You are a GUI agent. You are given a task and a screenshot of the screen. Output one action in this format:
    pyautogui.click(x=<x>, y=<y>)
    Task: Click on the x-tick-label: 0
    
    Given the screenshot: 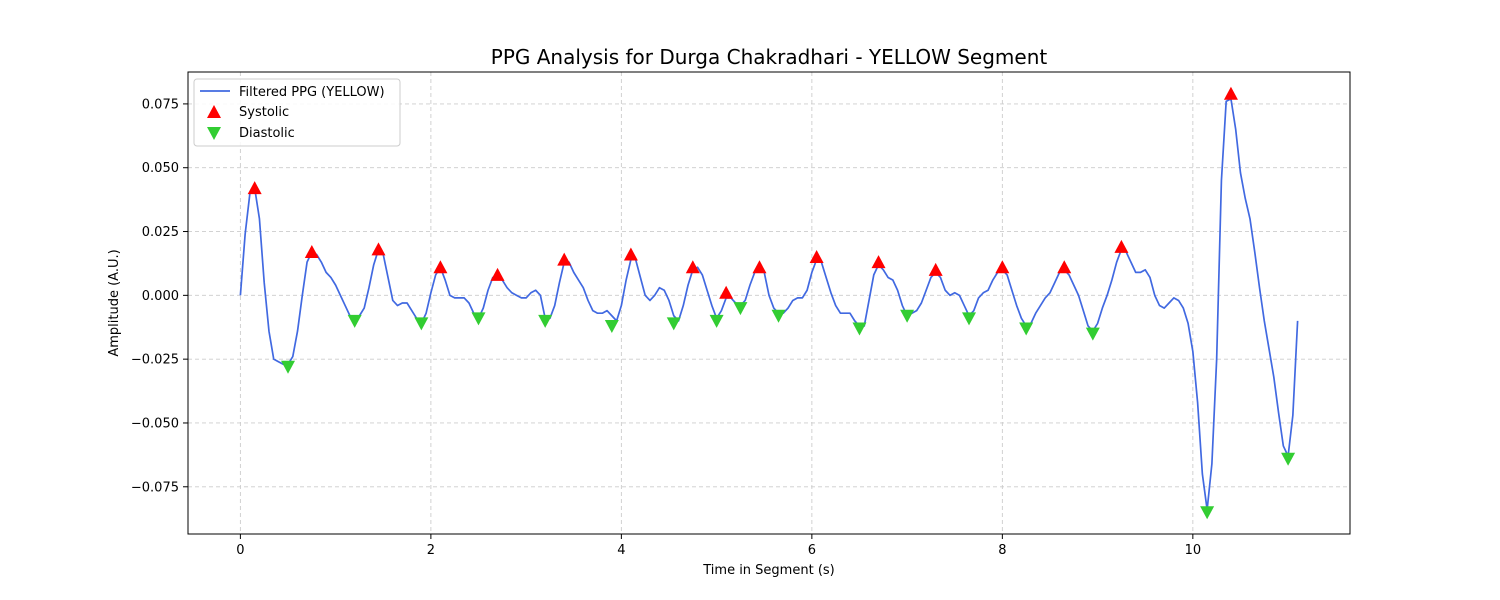 What is the action you would take?
    pyautogui.click(x=240, y=550)
    